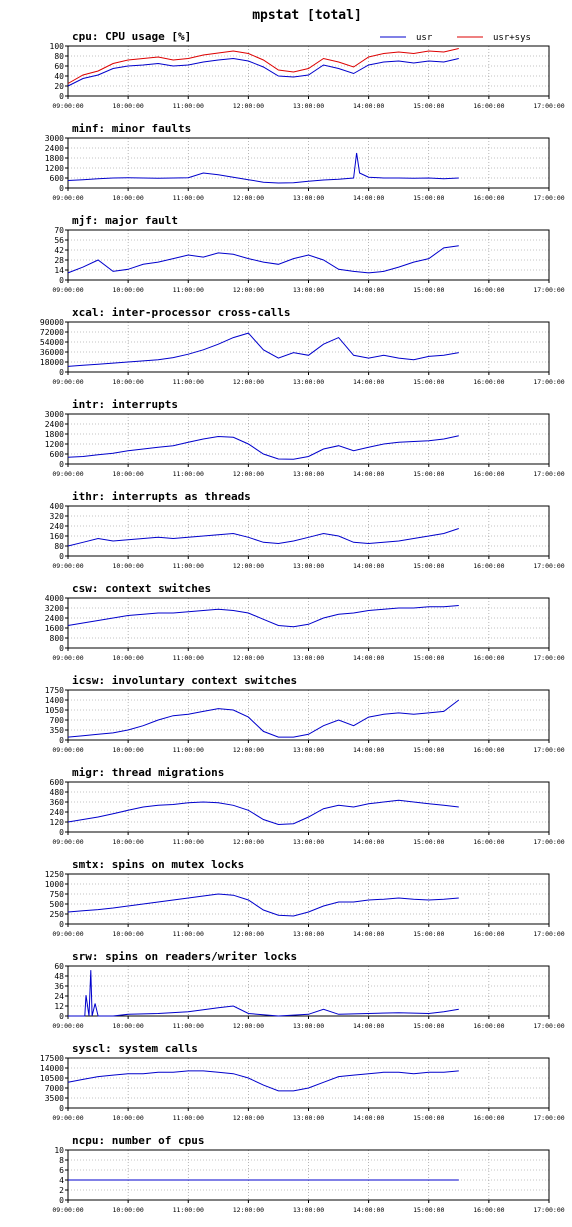  I want to click on panel-title: migr: thread migrations, so click(148, 772).